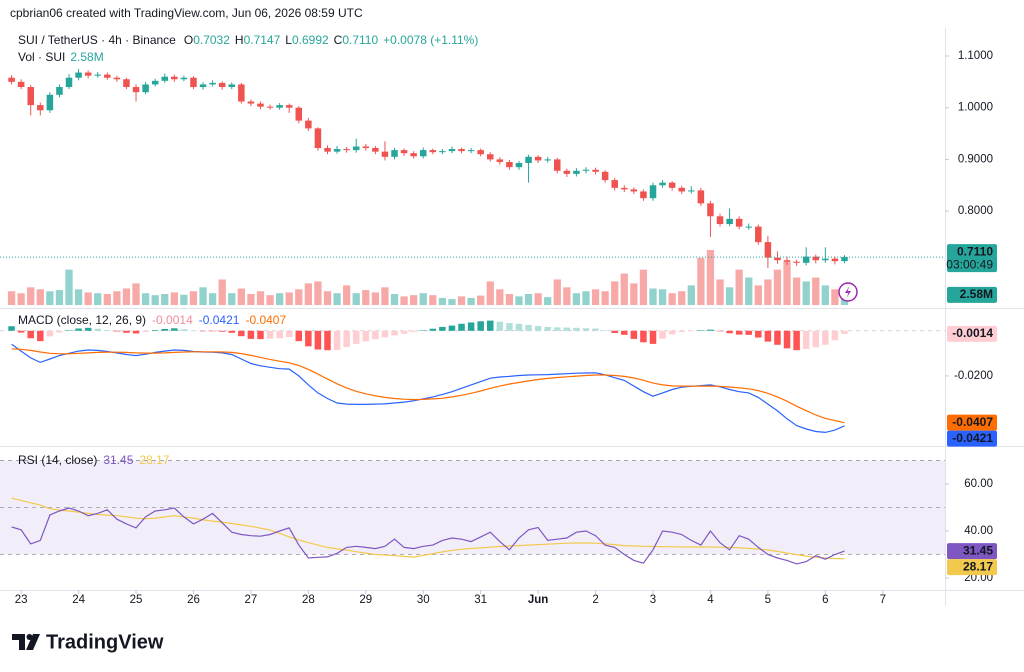  Describe the element at coordinates (308, 600) in the screenshot. I see `x-tick-label: 28` at that location.